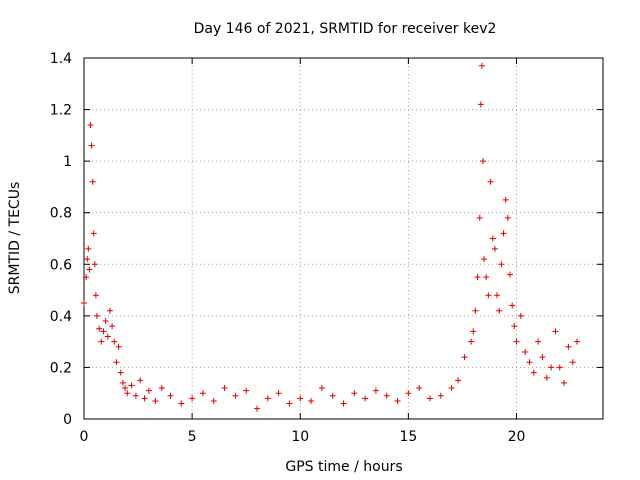 The height and width of the screenshot is (480, 640). What do you see at coordinates (84, 437) in the screenshot?
I see `x-tick-label: 0` at bounding box center [84, 437].